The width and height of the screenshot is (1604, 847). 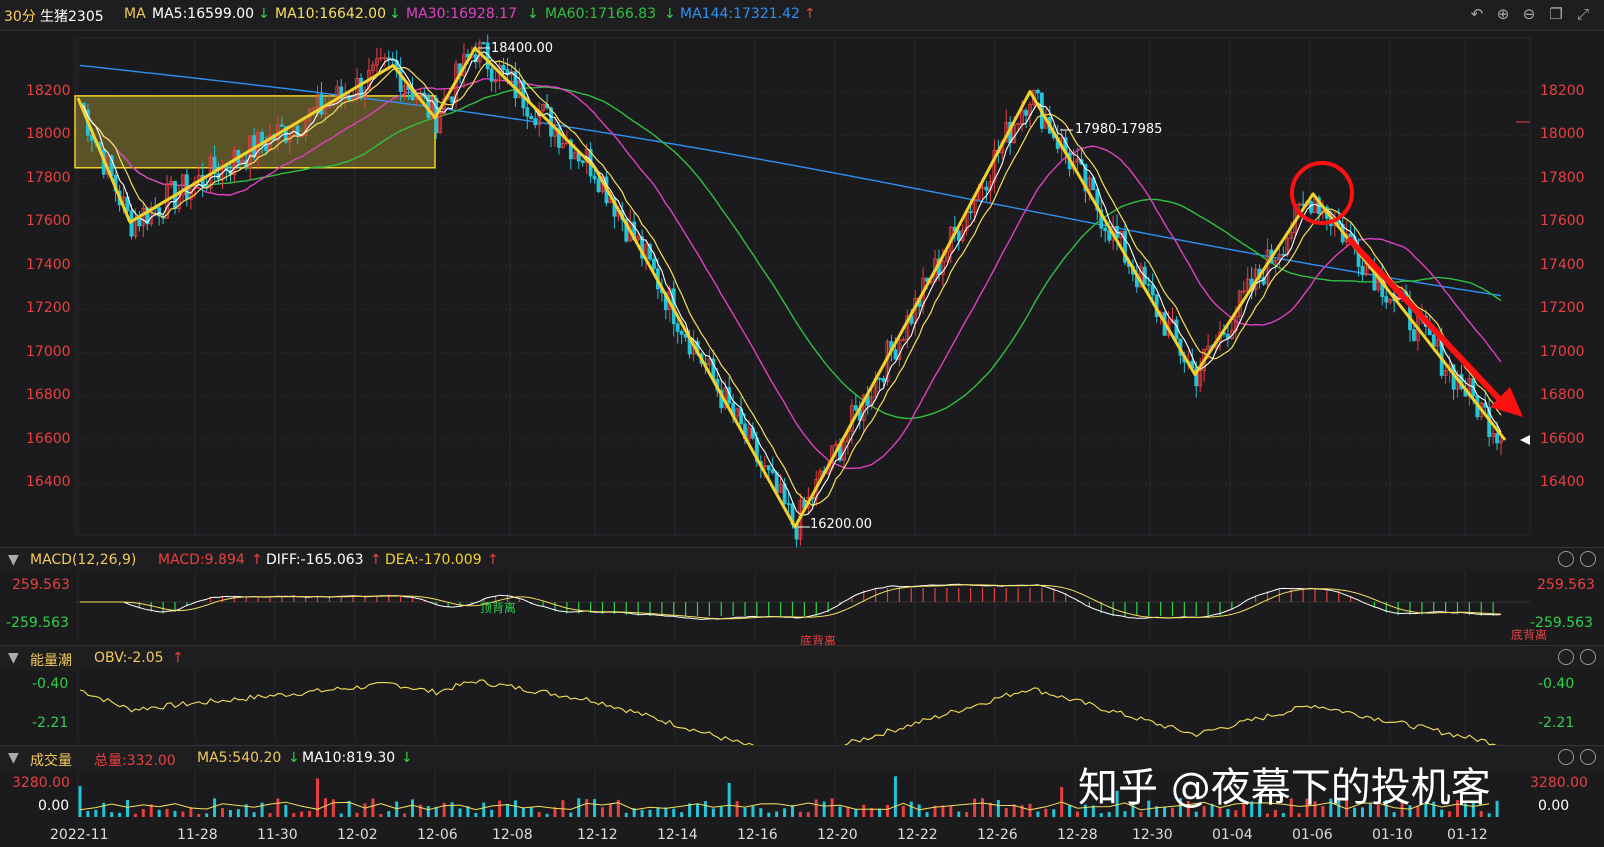 What do you see at coordinates (1529, 14) in the screenshot?
I see `zoom-out-icon: ⊖` at bounding box center [1529, 14].